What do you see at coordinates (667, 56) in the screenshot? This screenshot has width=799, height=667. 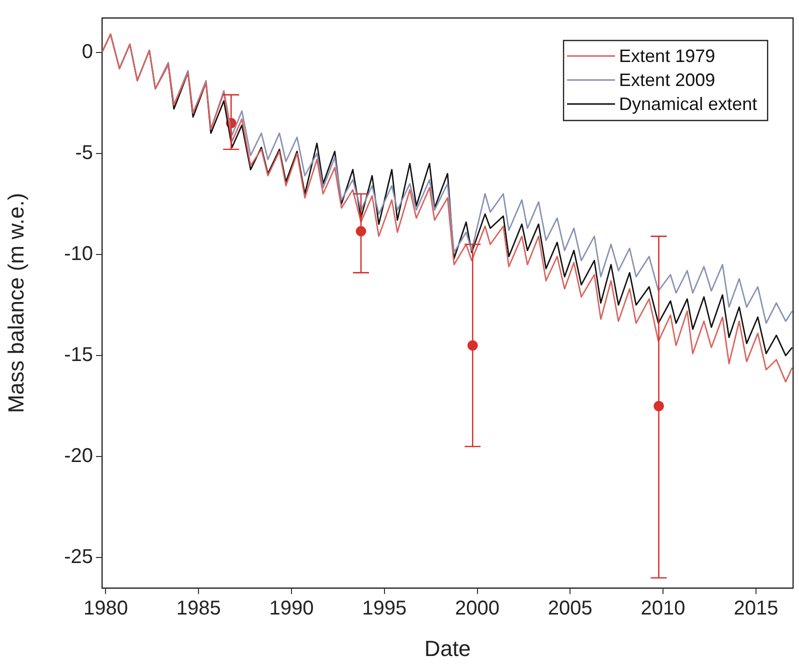 I see `legend-label: Extent 1979` at bounding box center [667, 56].